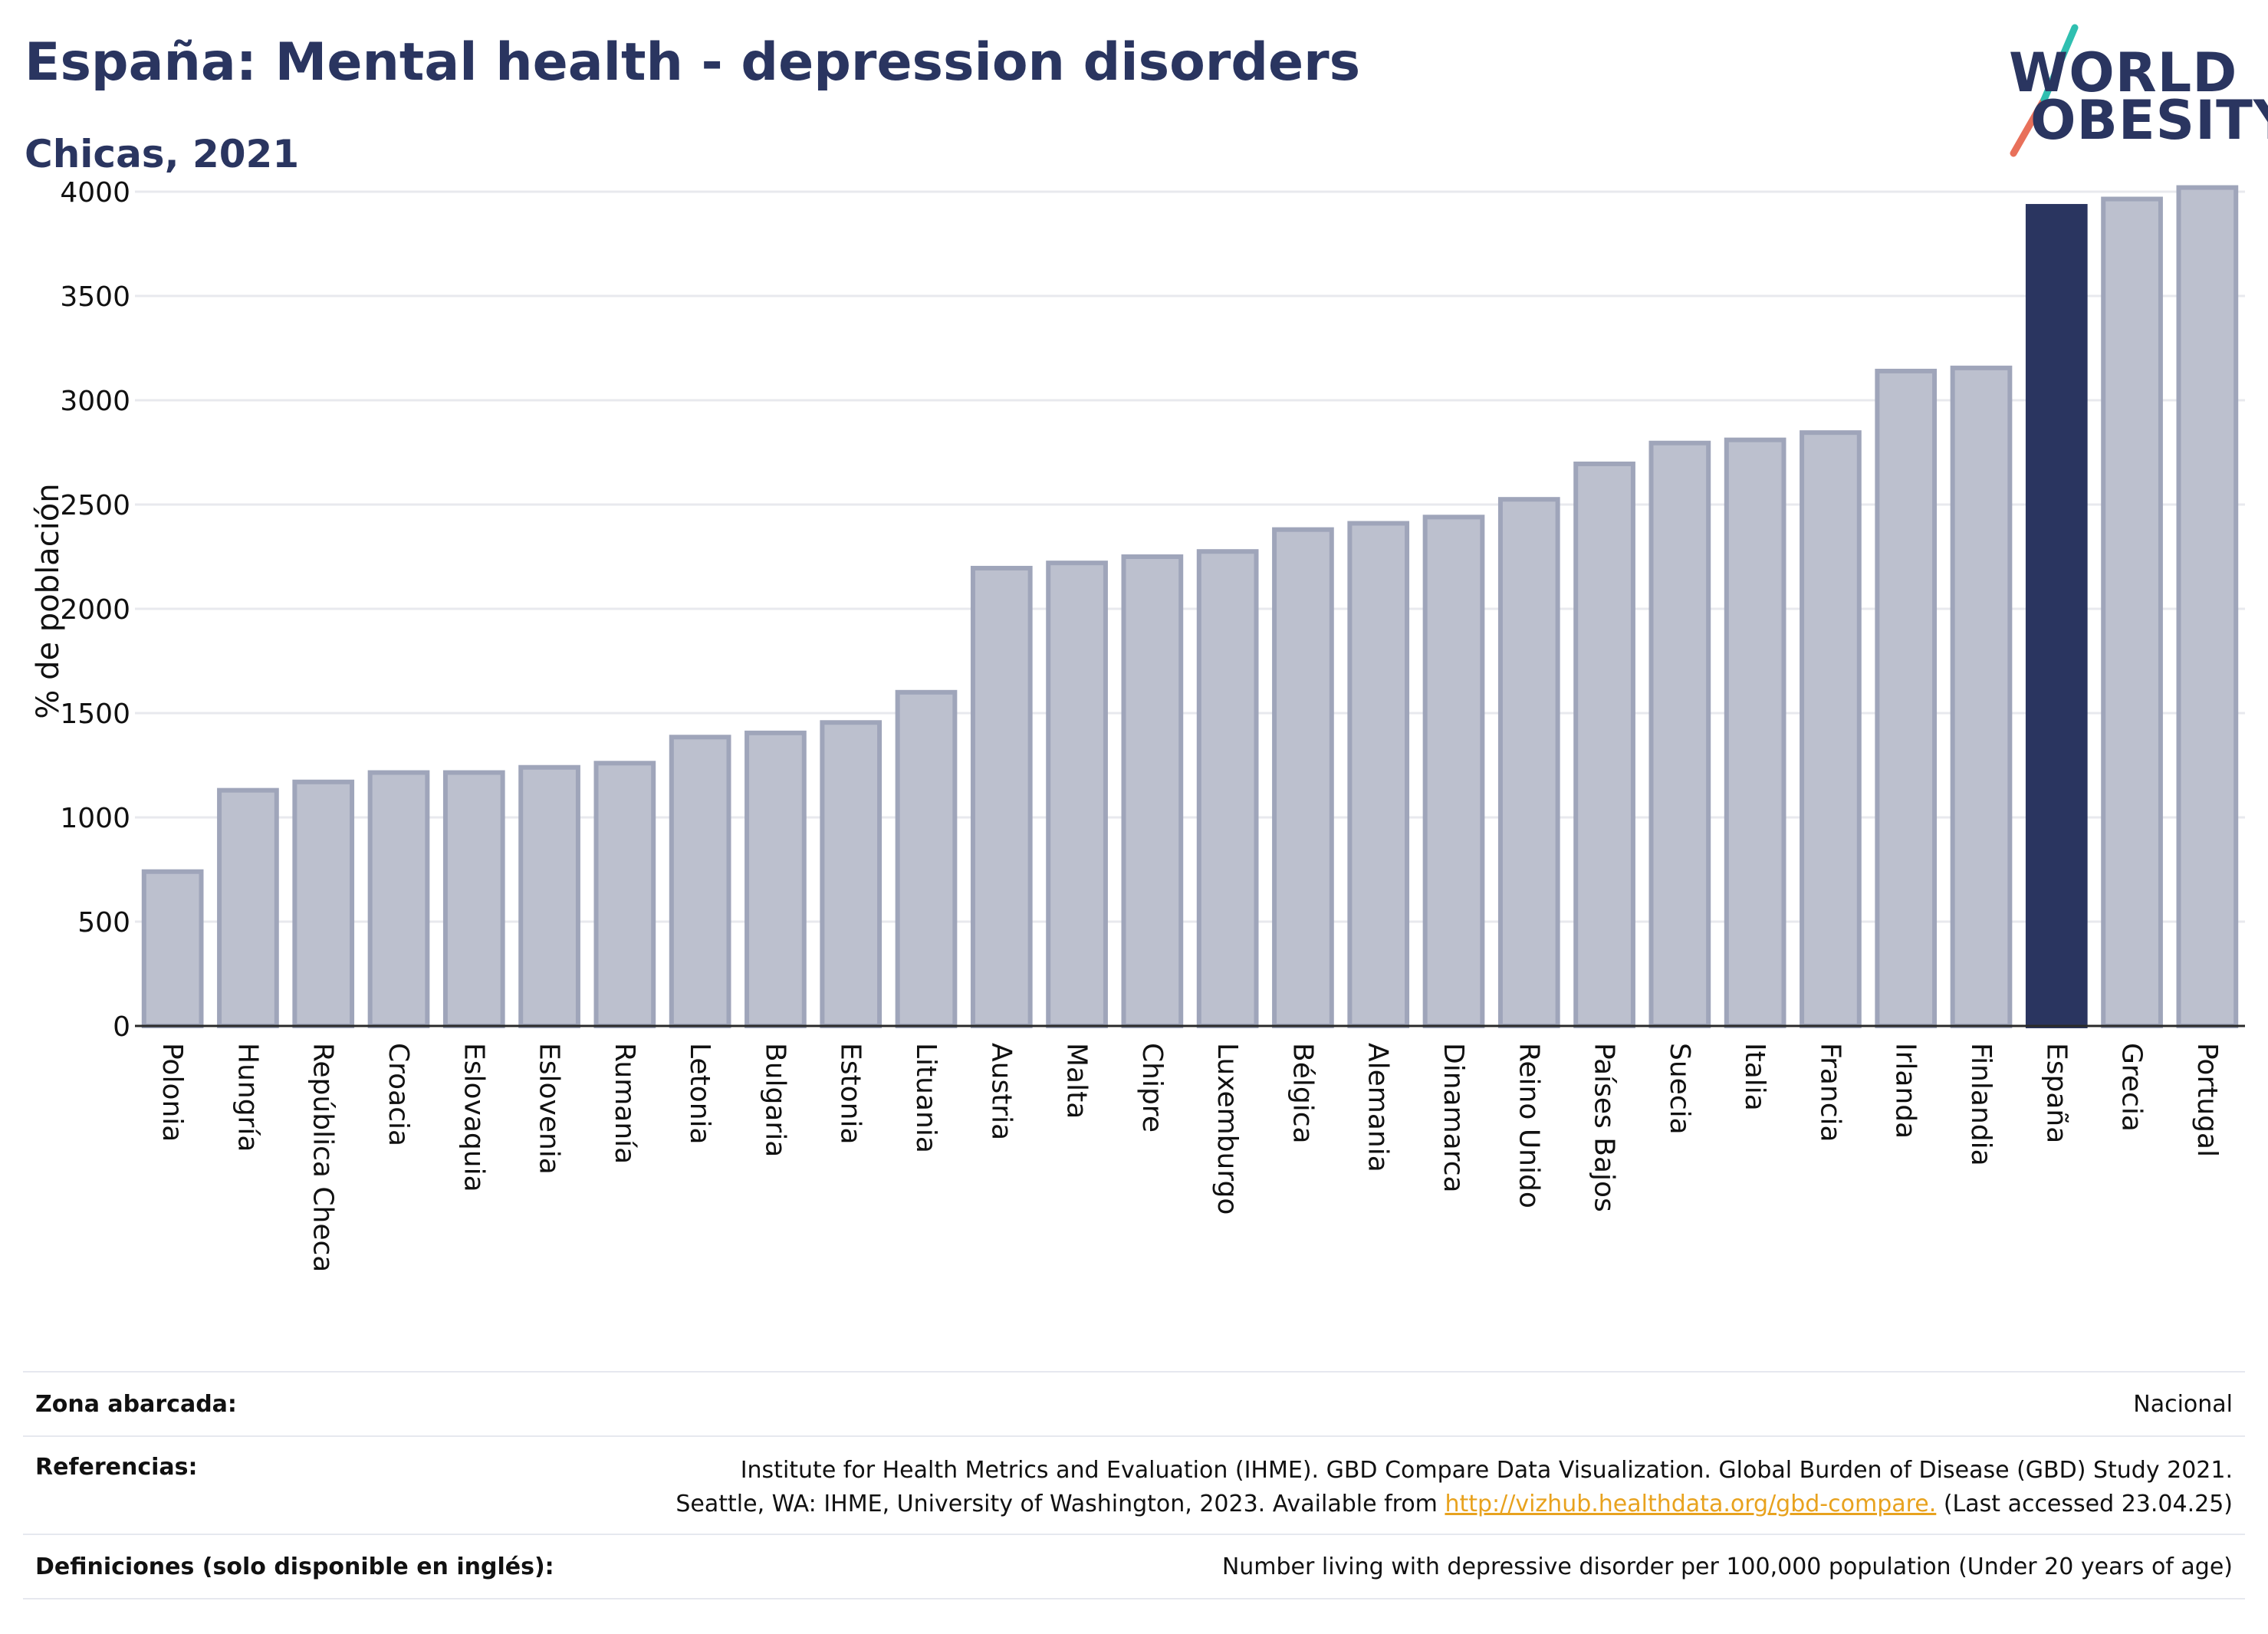  I want to click on scope-value: Nacional, so click(2183, 1405).